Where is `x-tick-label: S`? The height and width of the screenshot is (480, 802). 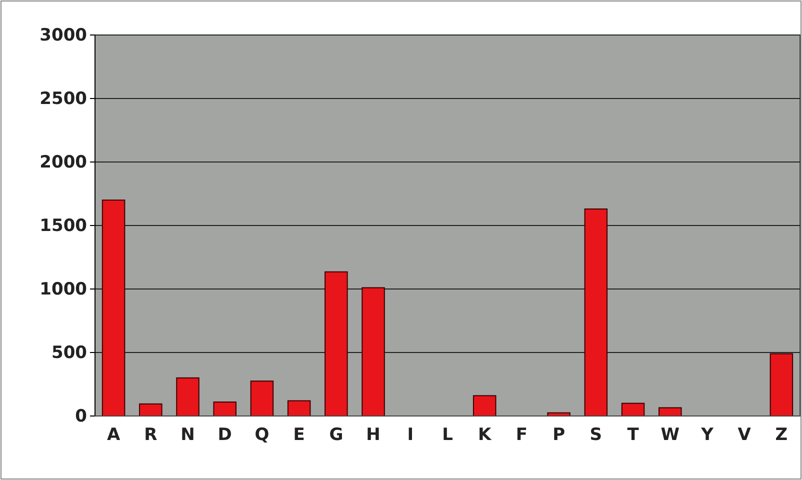 x-tick-label: S is located at coordinates (596, 435).